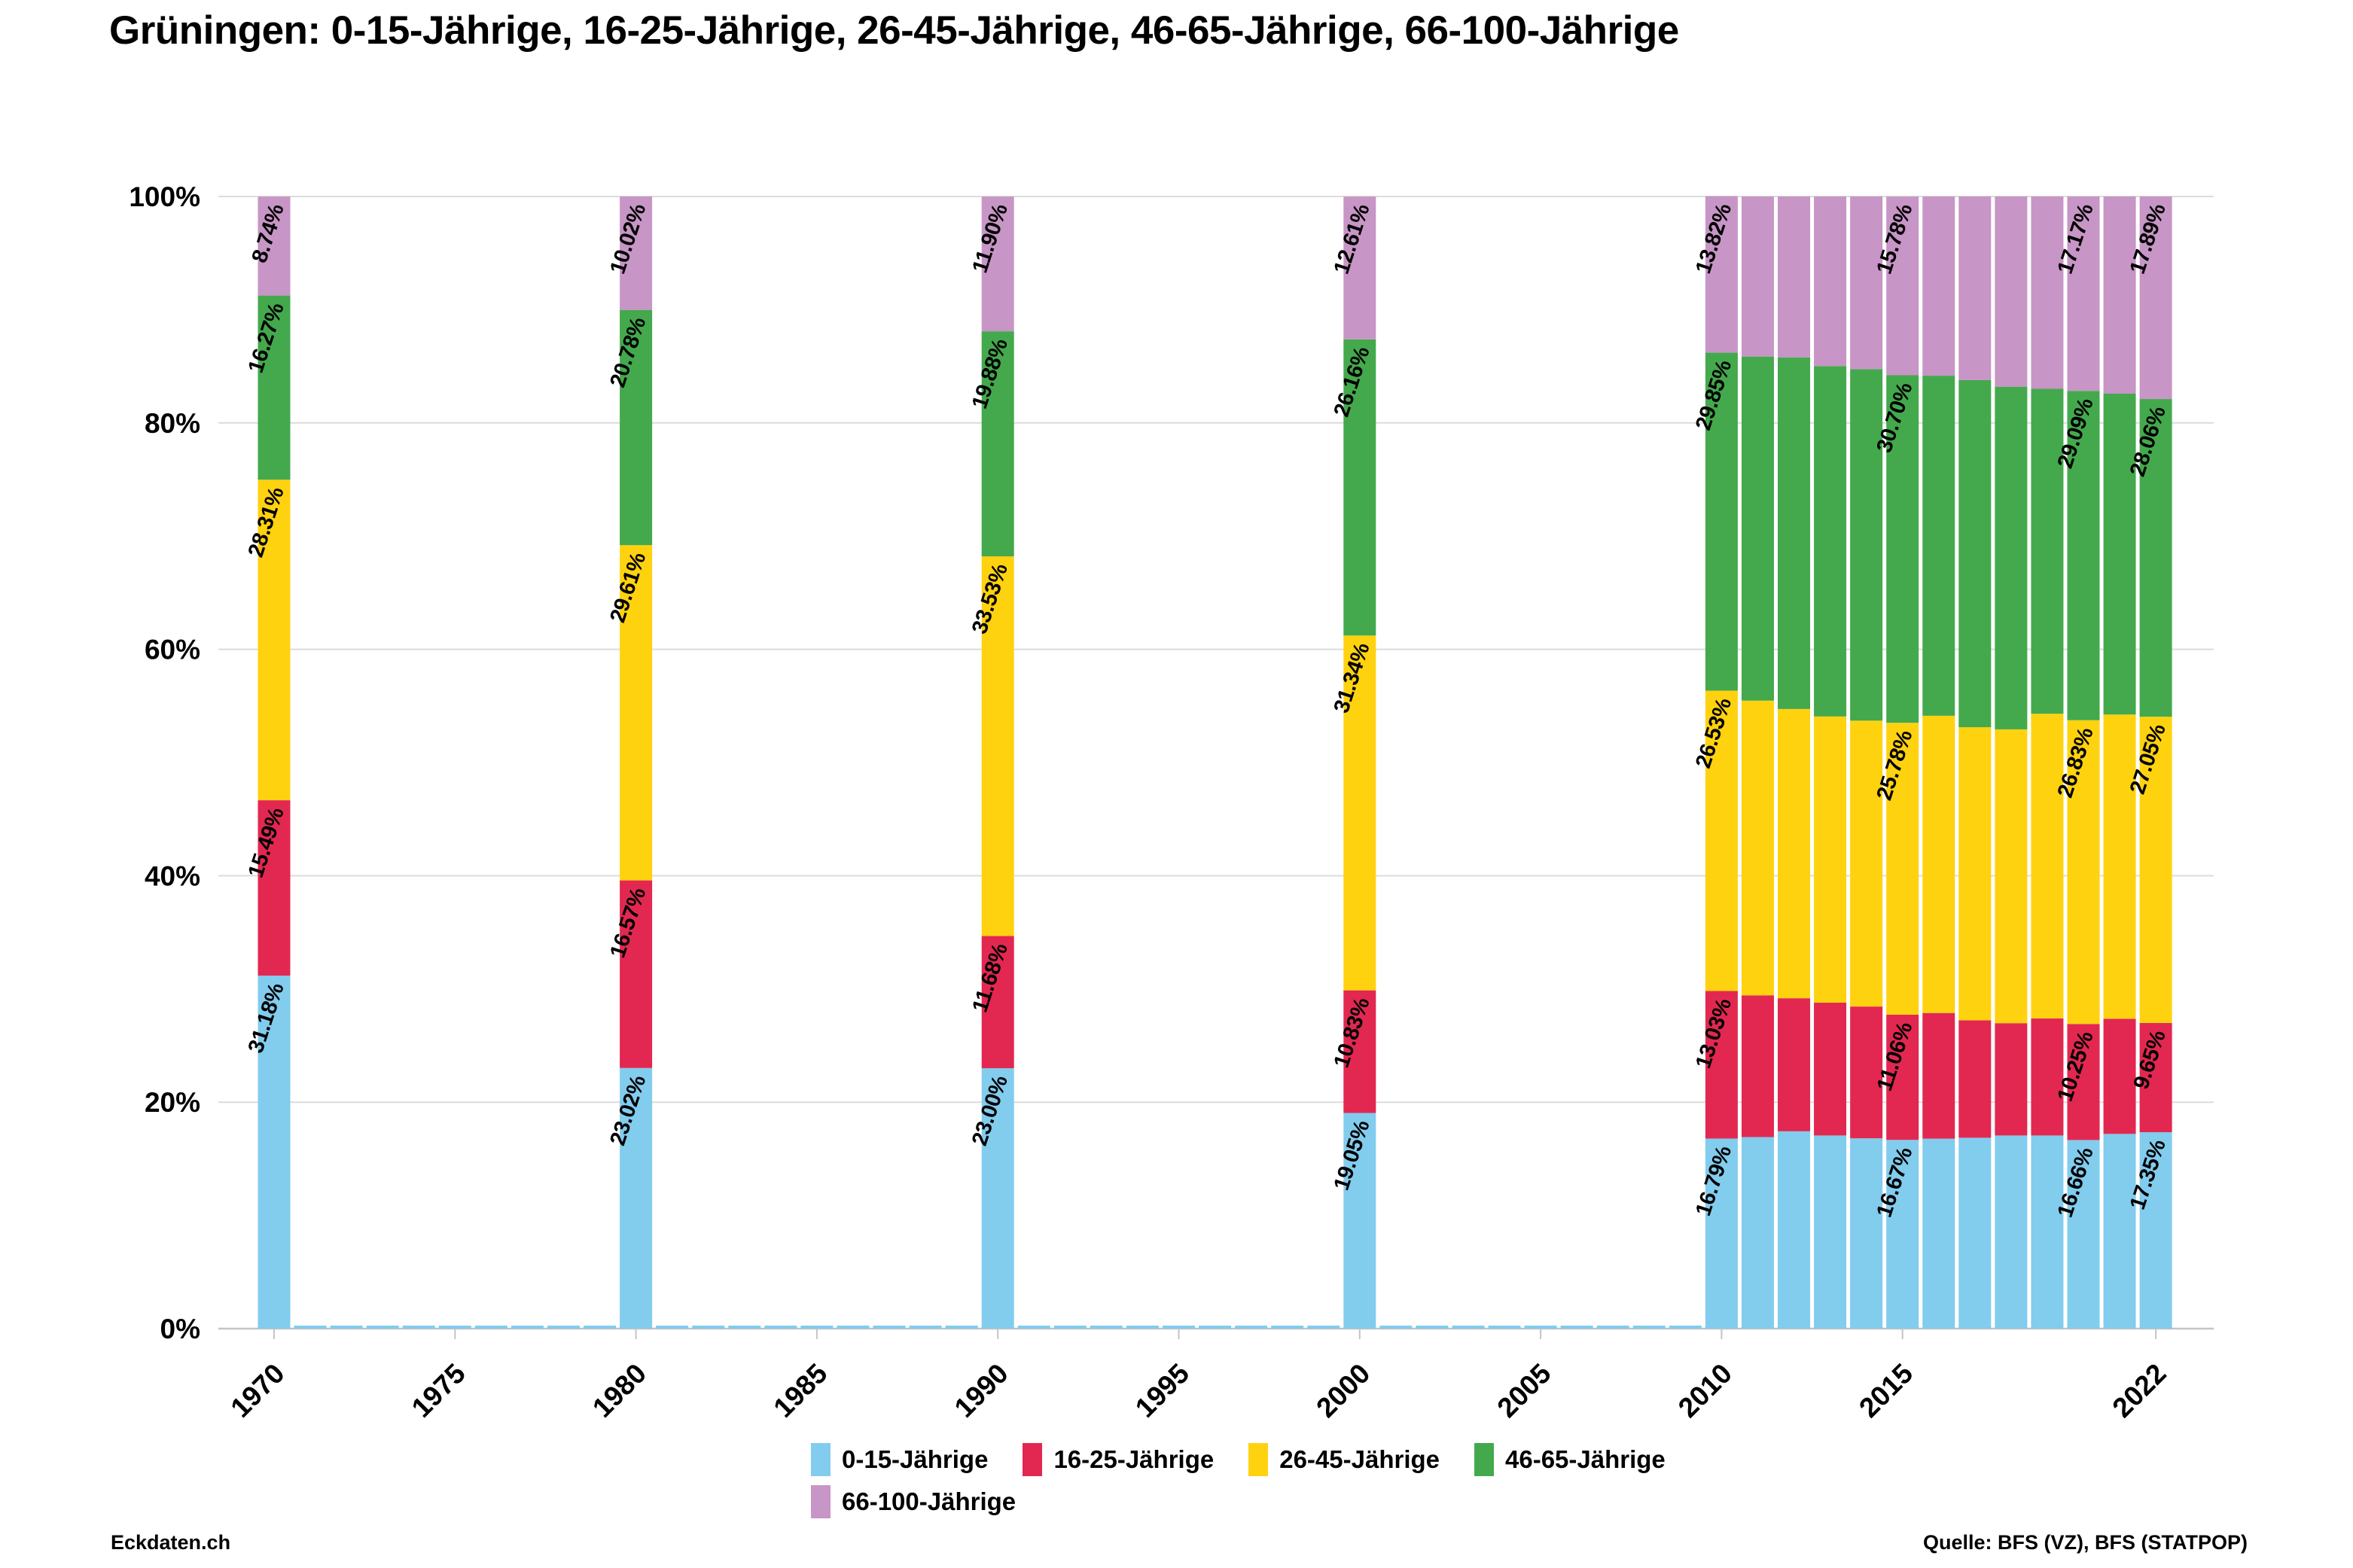 This screenshot has width=2353, height=1568. I want to click on bar-segment-2017-66-100-Jährige, so click(1975, 288).